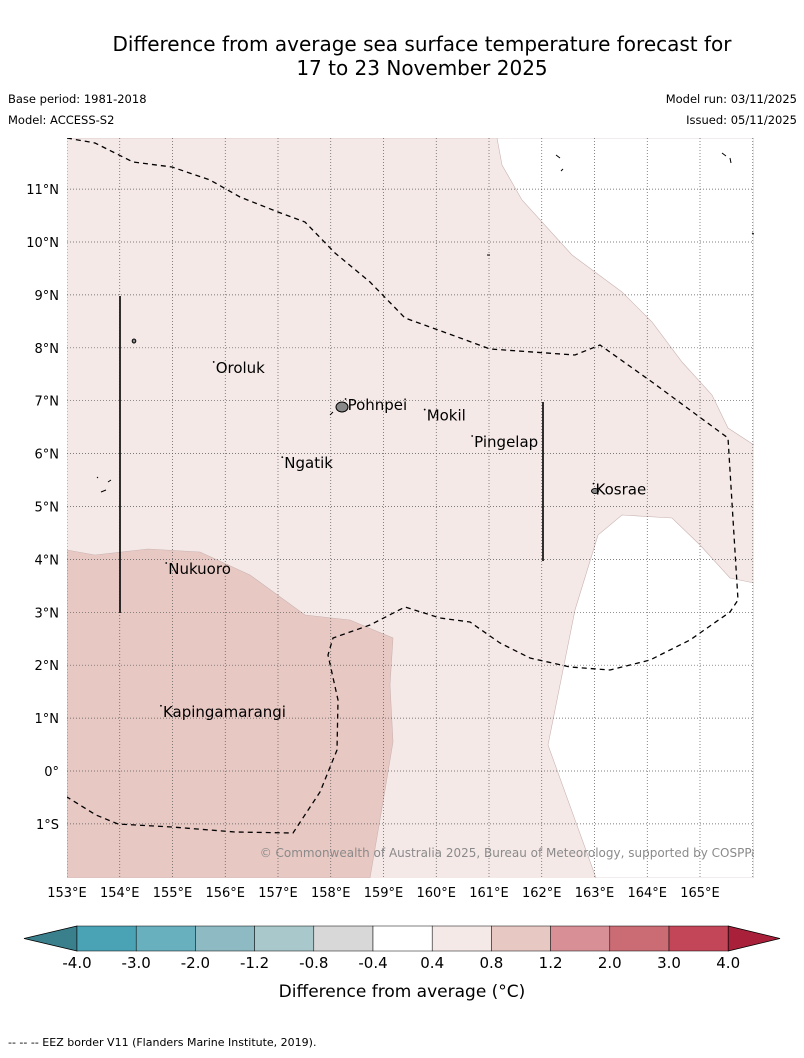 The width and height of the screenshot is (804, 1058). What do you see at coordinates (278, 893) in the screenshot?
I see `longitude-label: 157°E` at bounding box center [278, 893].